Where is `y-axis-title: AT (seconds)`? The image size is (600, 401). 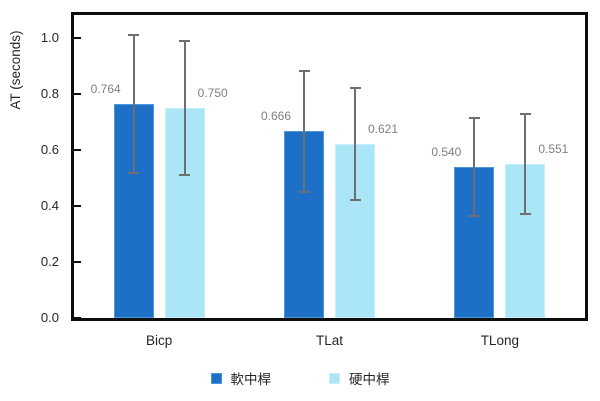
y-axis-title: AT (seconds) is located at coordinates (15, 70).